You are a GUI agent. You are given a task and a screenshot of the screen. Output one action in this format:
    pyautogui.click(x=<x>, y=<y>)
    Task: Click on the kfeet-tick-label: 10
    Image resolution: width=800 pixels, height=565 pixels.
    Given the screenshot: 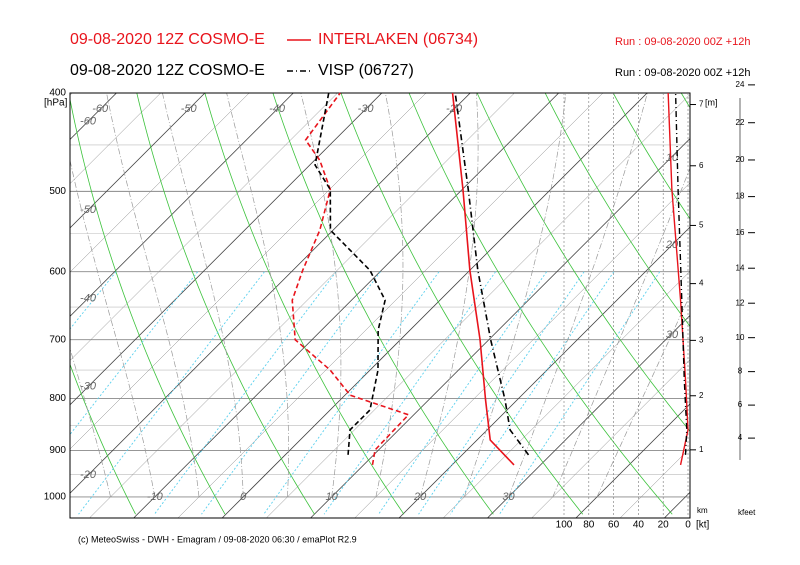 What is the action you would take?
    pyautogui.click(x=740, y=337)
    